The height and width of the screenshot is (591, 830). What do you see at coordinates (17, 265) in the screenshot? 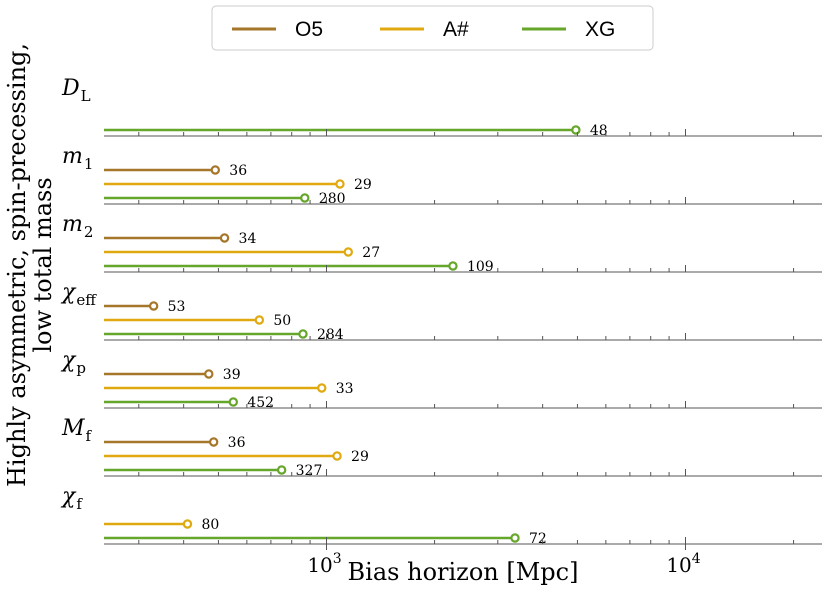
I see `y-axis-title-line: Highly asymmetric, spin-precessing,` at bounding box center [17, 265].